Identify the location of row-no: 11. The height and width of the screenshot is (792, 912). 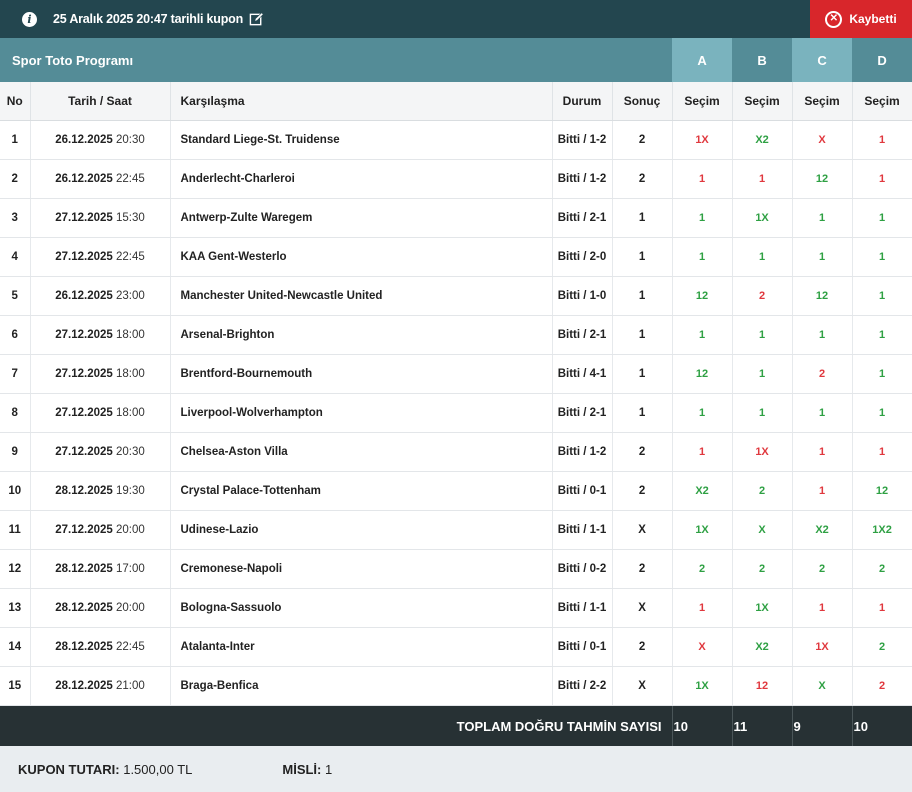
(15, 530).